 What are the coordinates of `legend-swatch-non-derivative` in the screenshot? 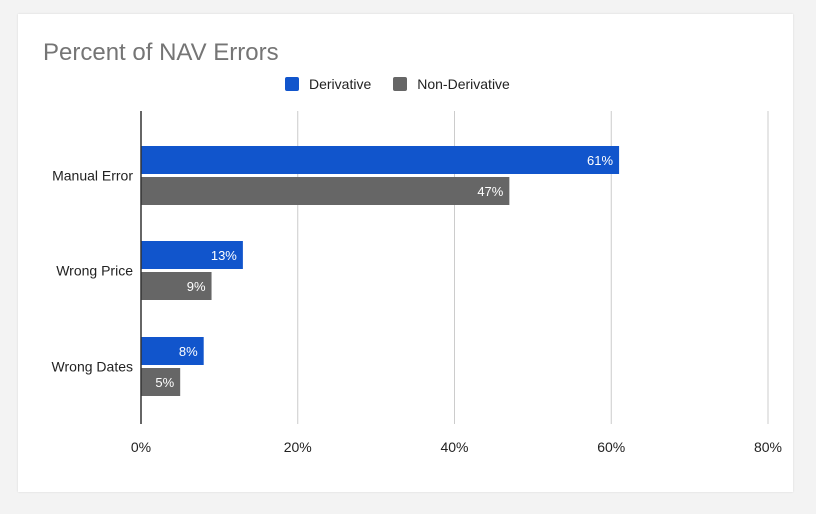 It's located at (400, 84).